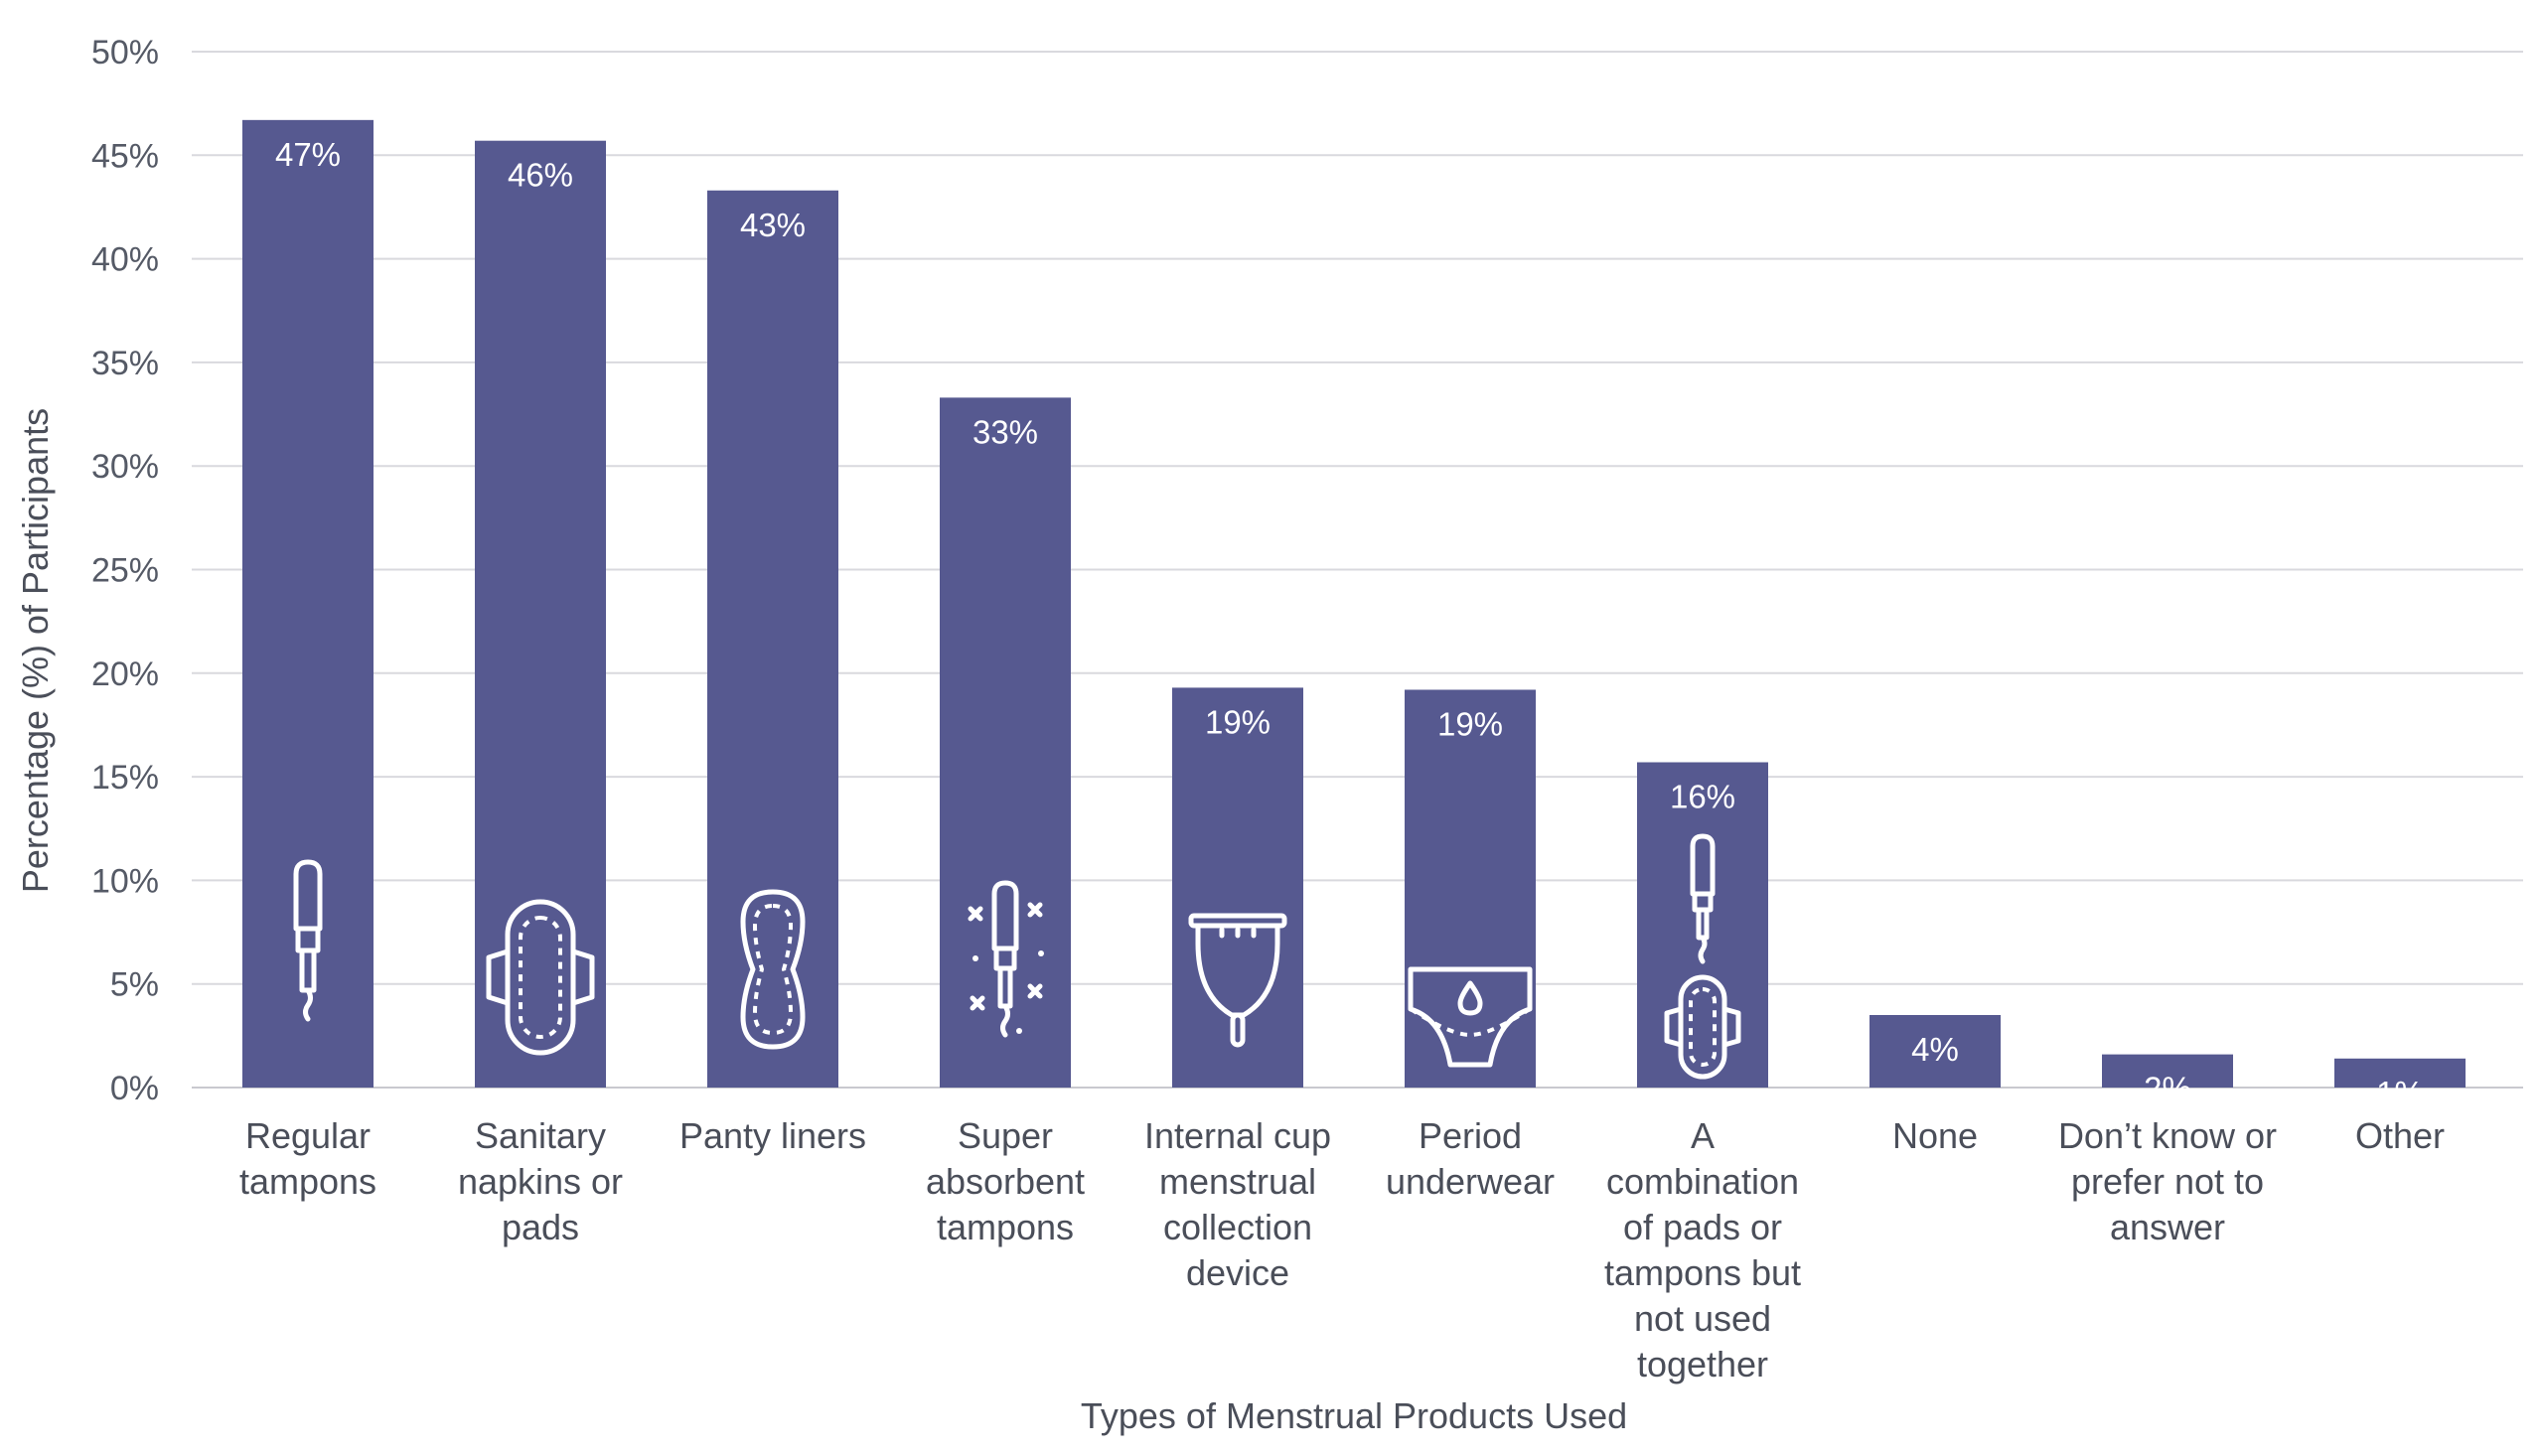 This screenshot has height=1456, width=2543. I want to click on bar-group: 46%, so click(540, 614).